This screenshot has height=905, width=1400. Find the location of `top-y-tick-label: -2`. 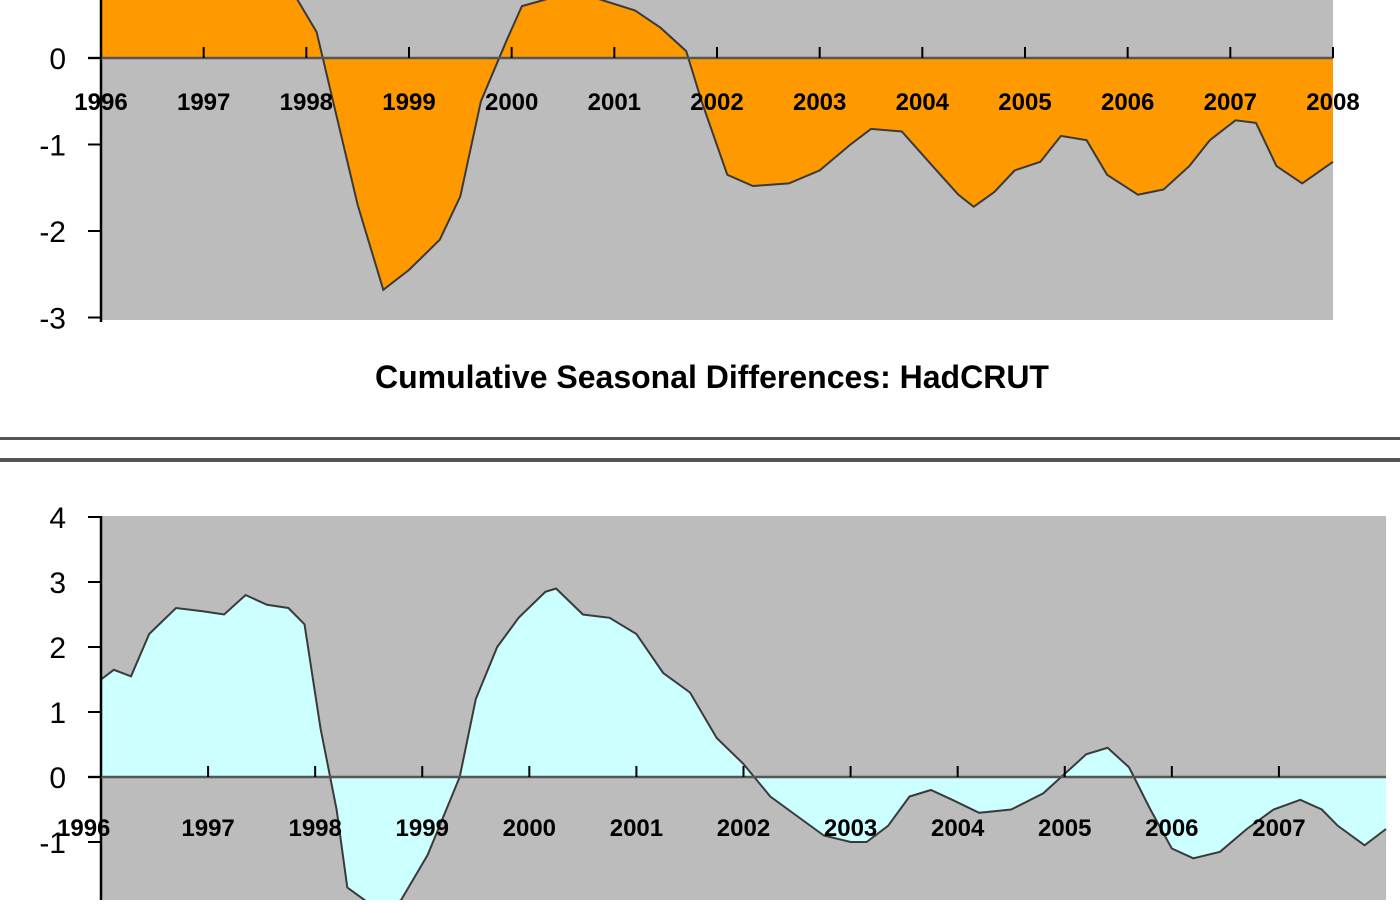

top-y-tick-label: -2 is located at coordinates (52, 232).